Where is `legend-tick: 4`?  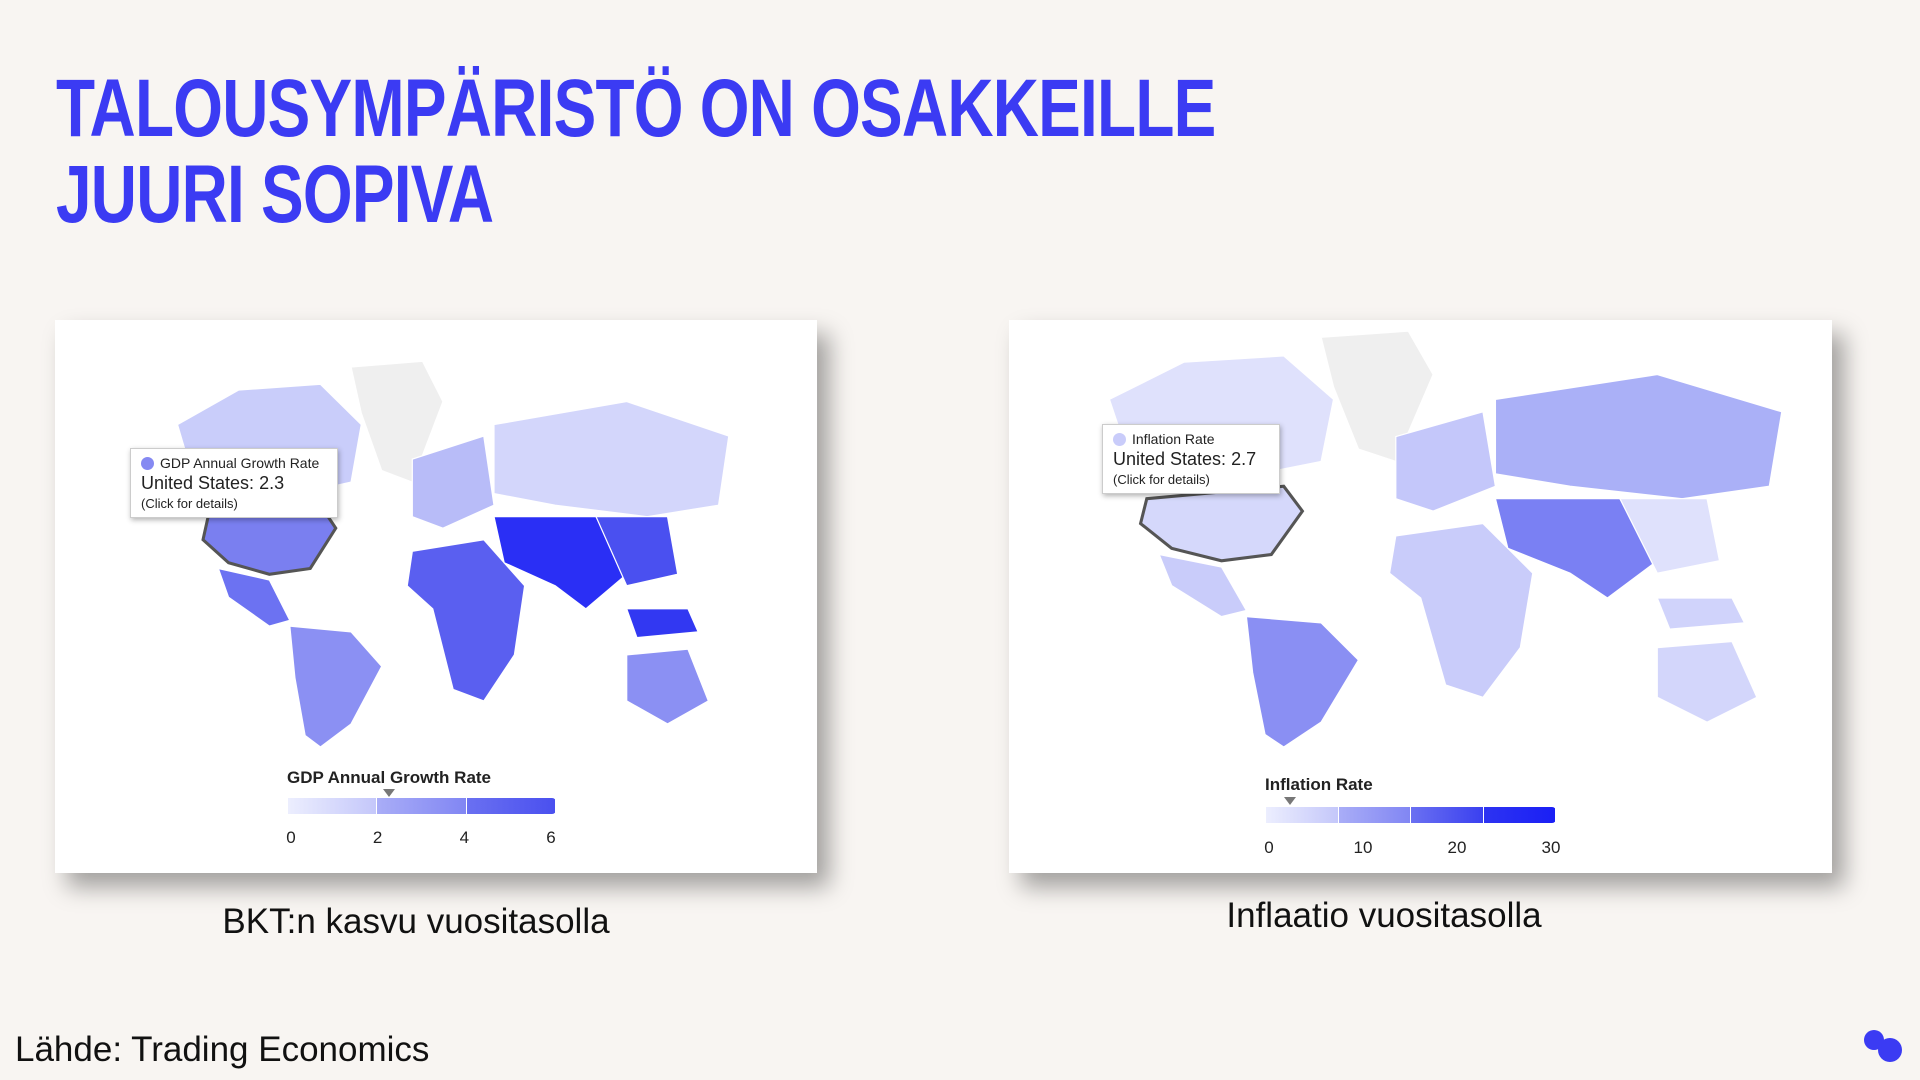 legend-tick: 4 is located at coordinates (464, 837).